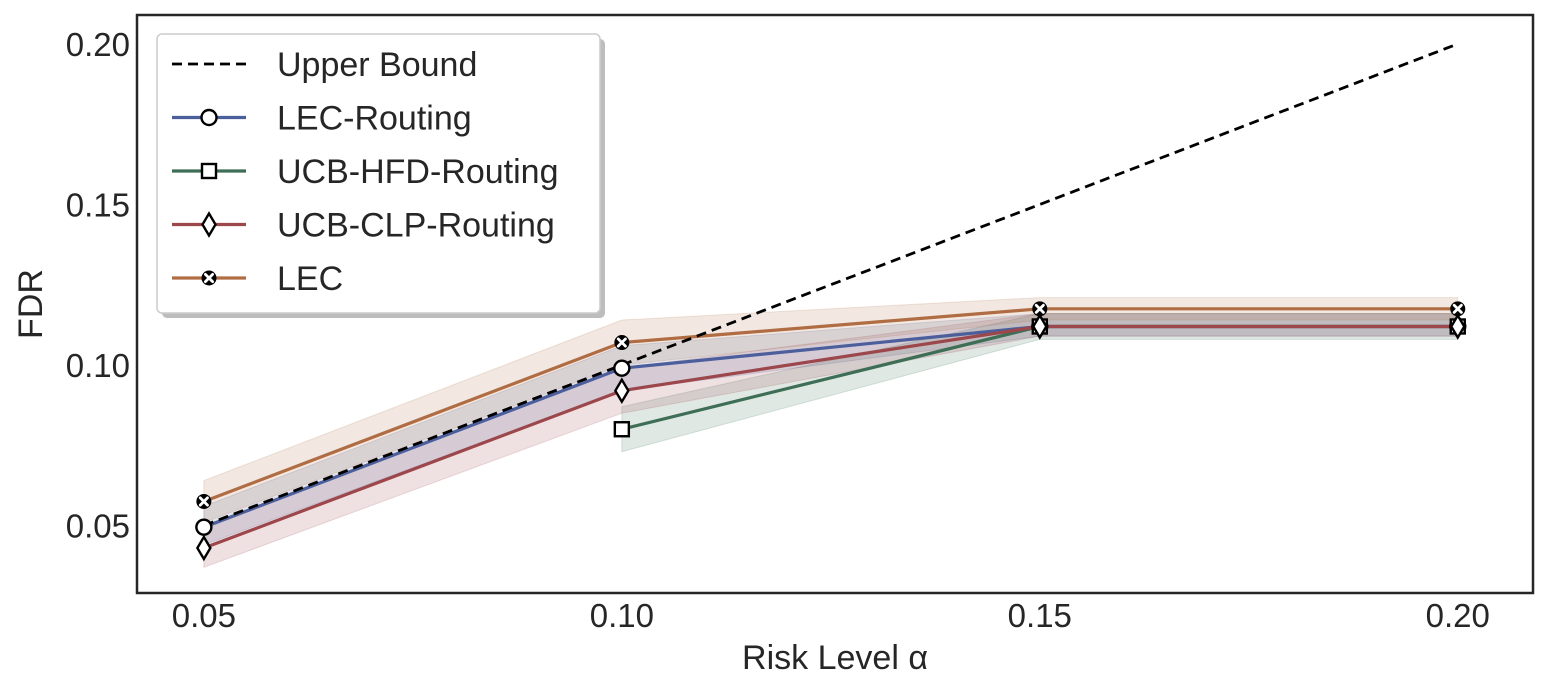 The image size is (1548, 692). Describe the element at coordinates (98, 285) in the screenshot. I see `y-axis-ticks: 0.05 0.10 0.15 0.20` at that location.